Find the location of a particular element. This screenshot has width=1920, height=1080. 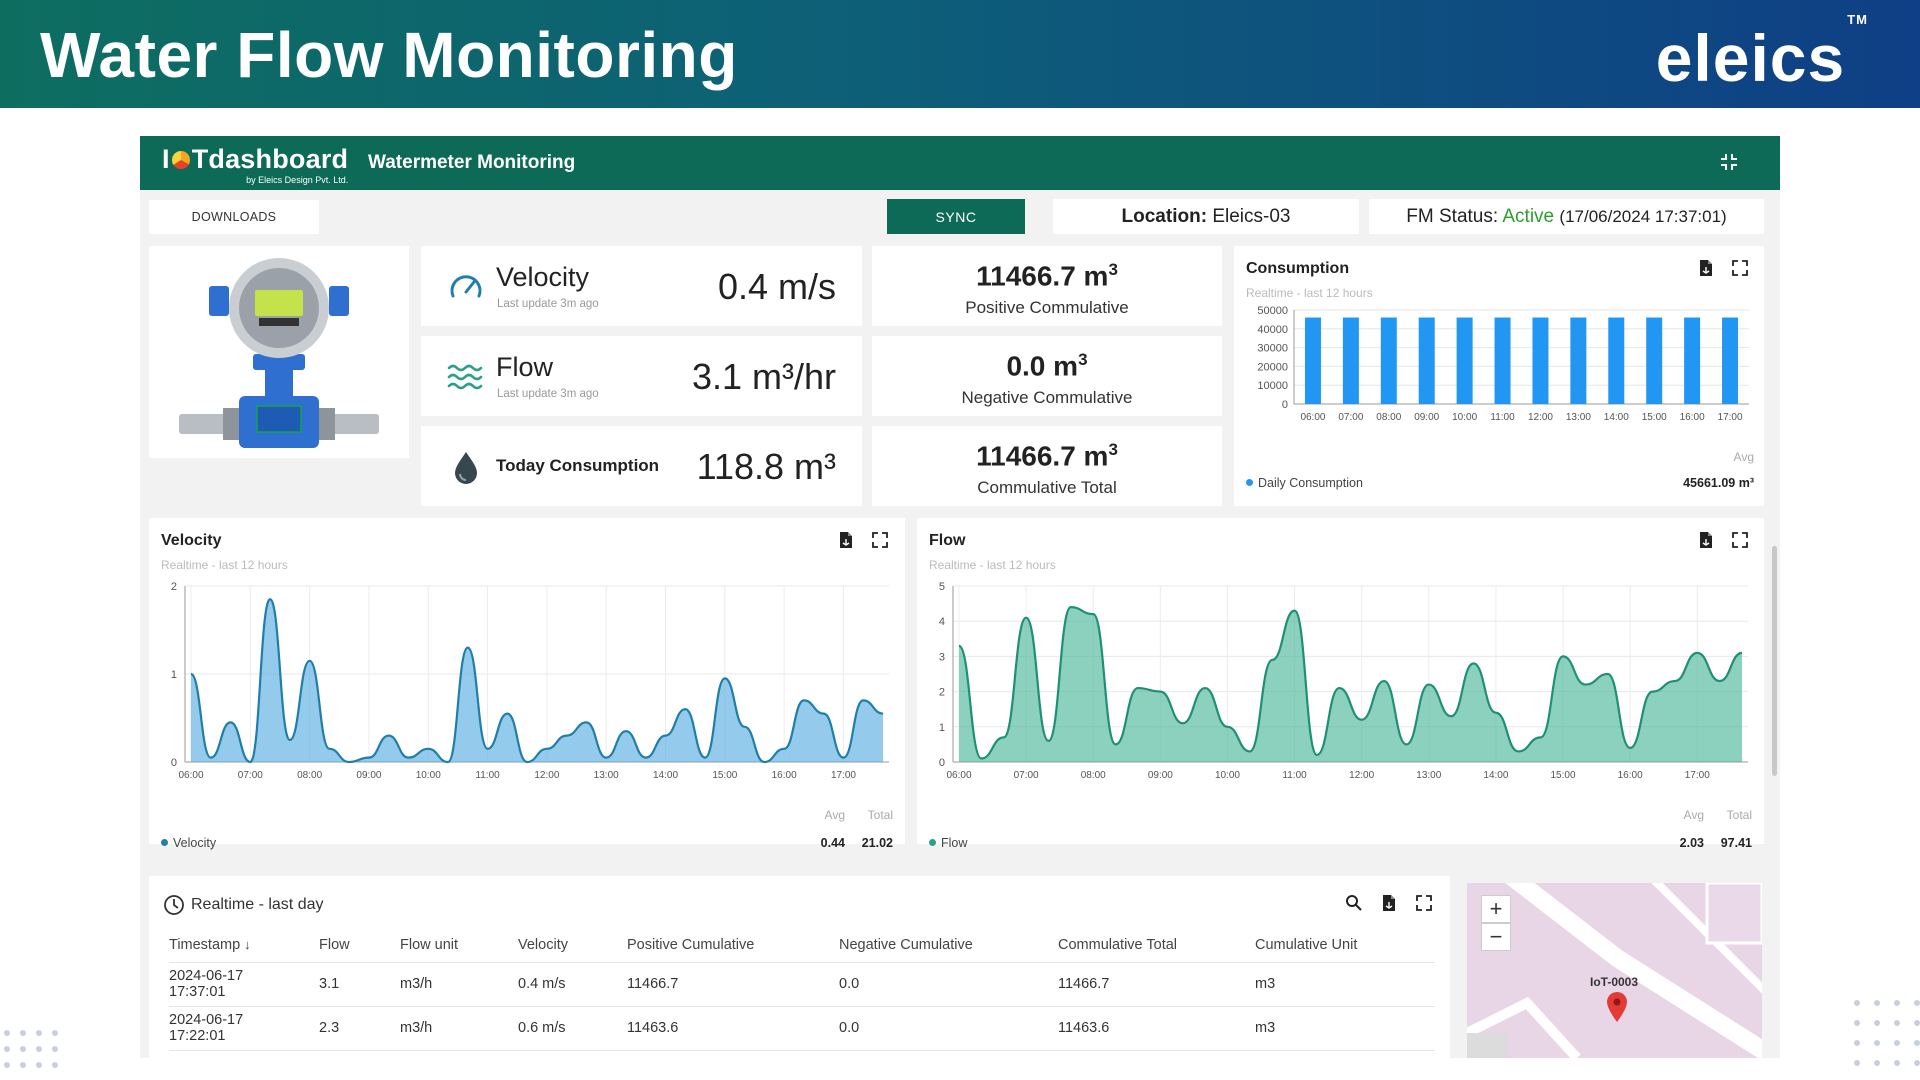

search-icon is located at coordinates (1354, 903).